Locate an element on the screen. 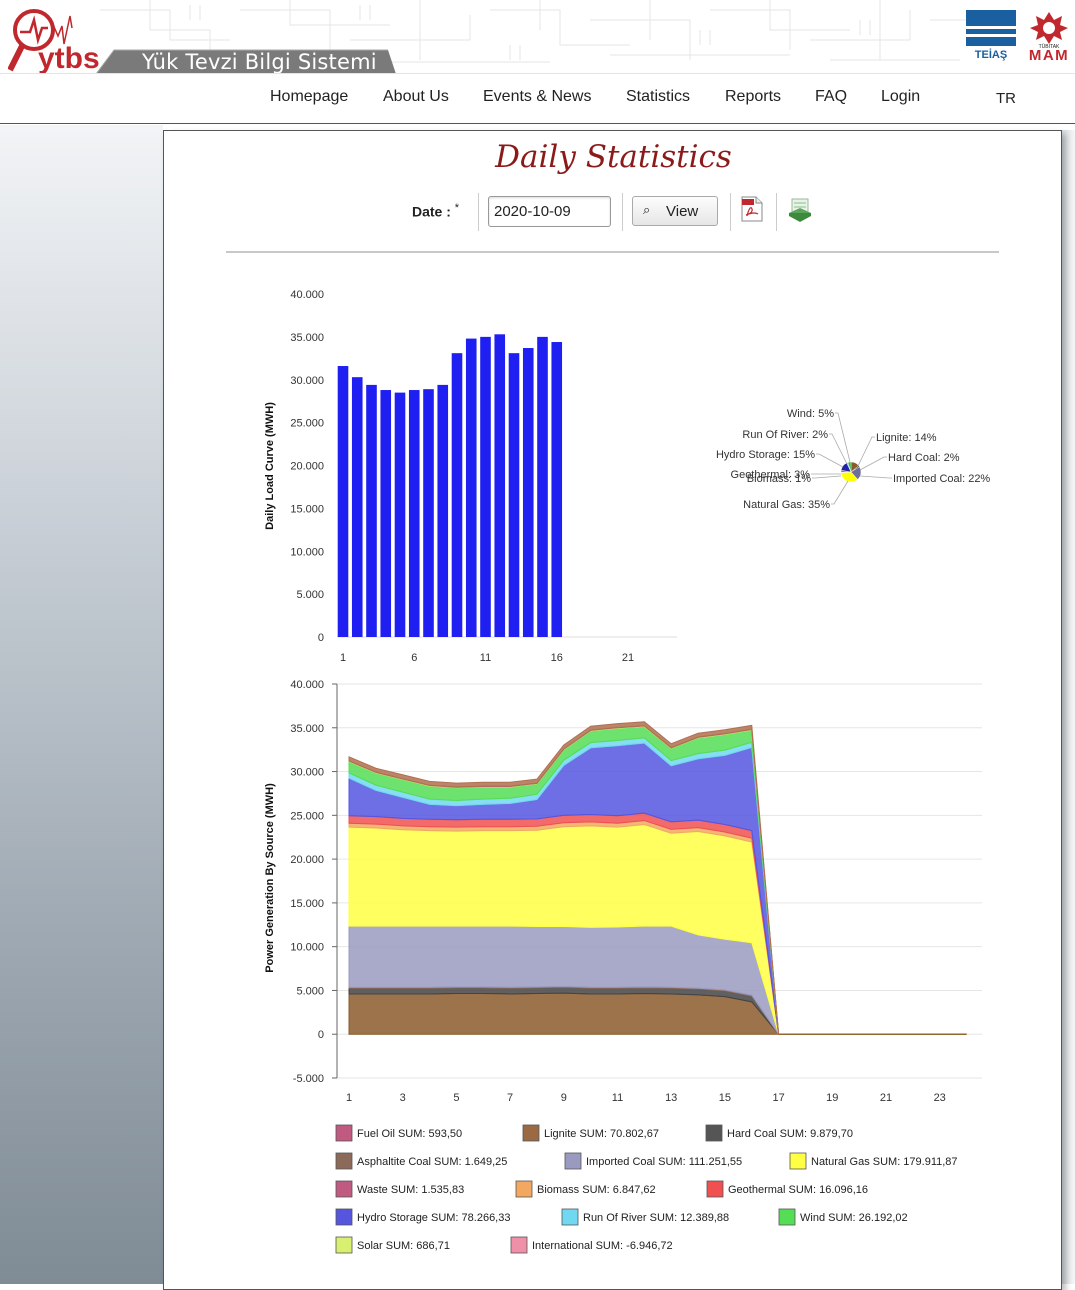  view-button-label: View is located at coordinates (682, 211).